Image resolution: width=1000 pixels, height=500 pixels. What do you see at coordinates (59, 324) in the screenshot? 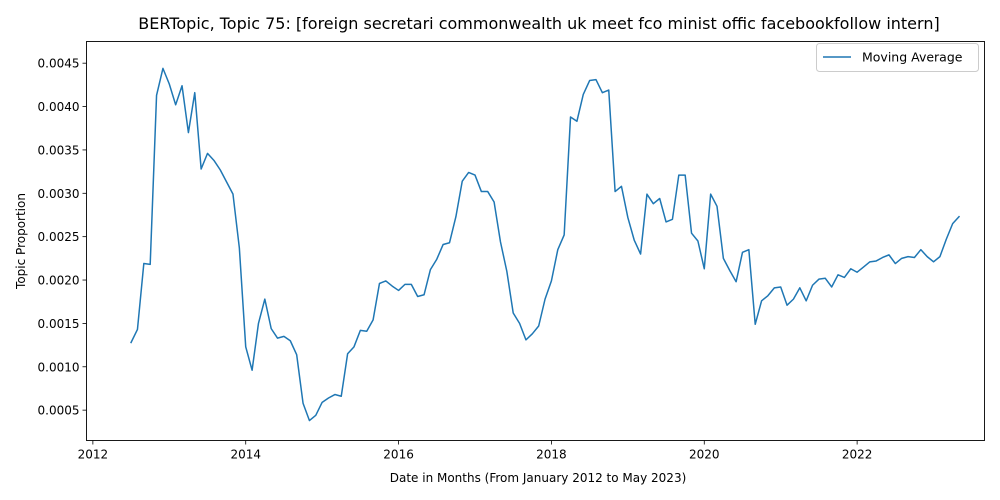
I see `y-tick-label: 0.0015` at bounding box center [59, 324].